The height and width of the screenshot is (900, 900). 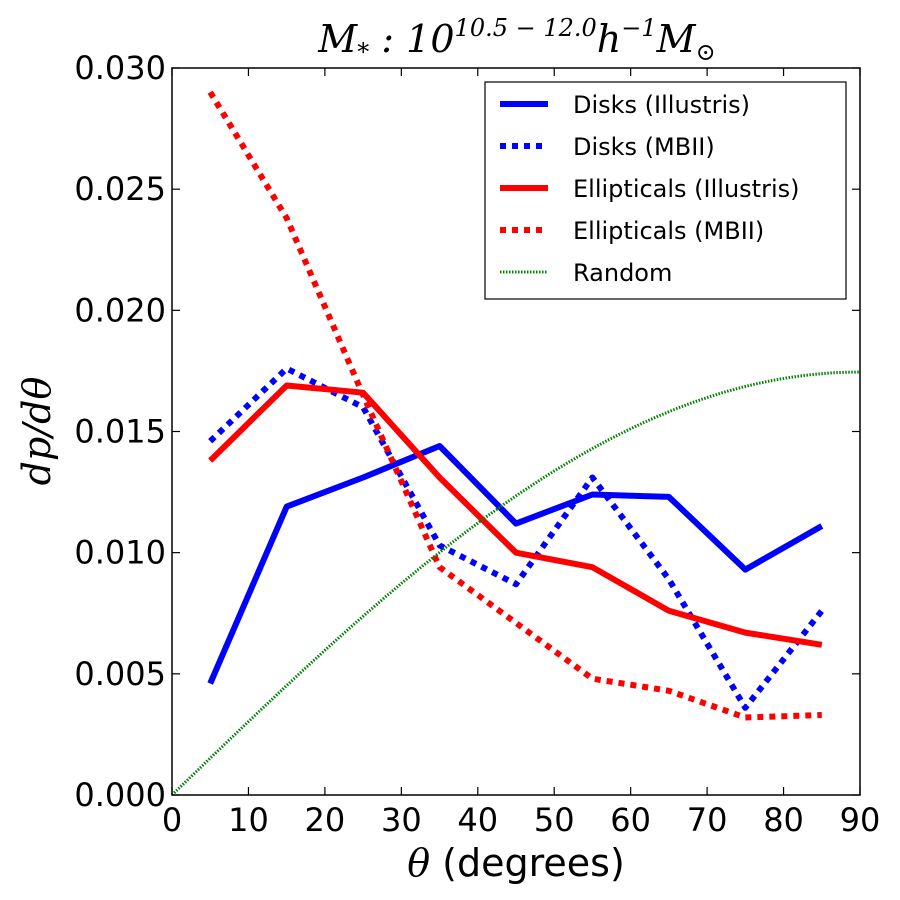 What do you see at coordinates (783, 820) in the screenshot?
I see `x-tick-label: 80` at bounding box center [783, 820].